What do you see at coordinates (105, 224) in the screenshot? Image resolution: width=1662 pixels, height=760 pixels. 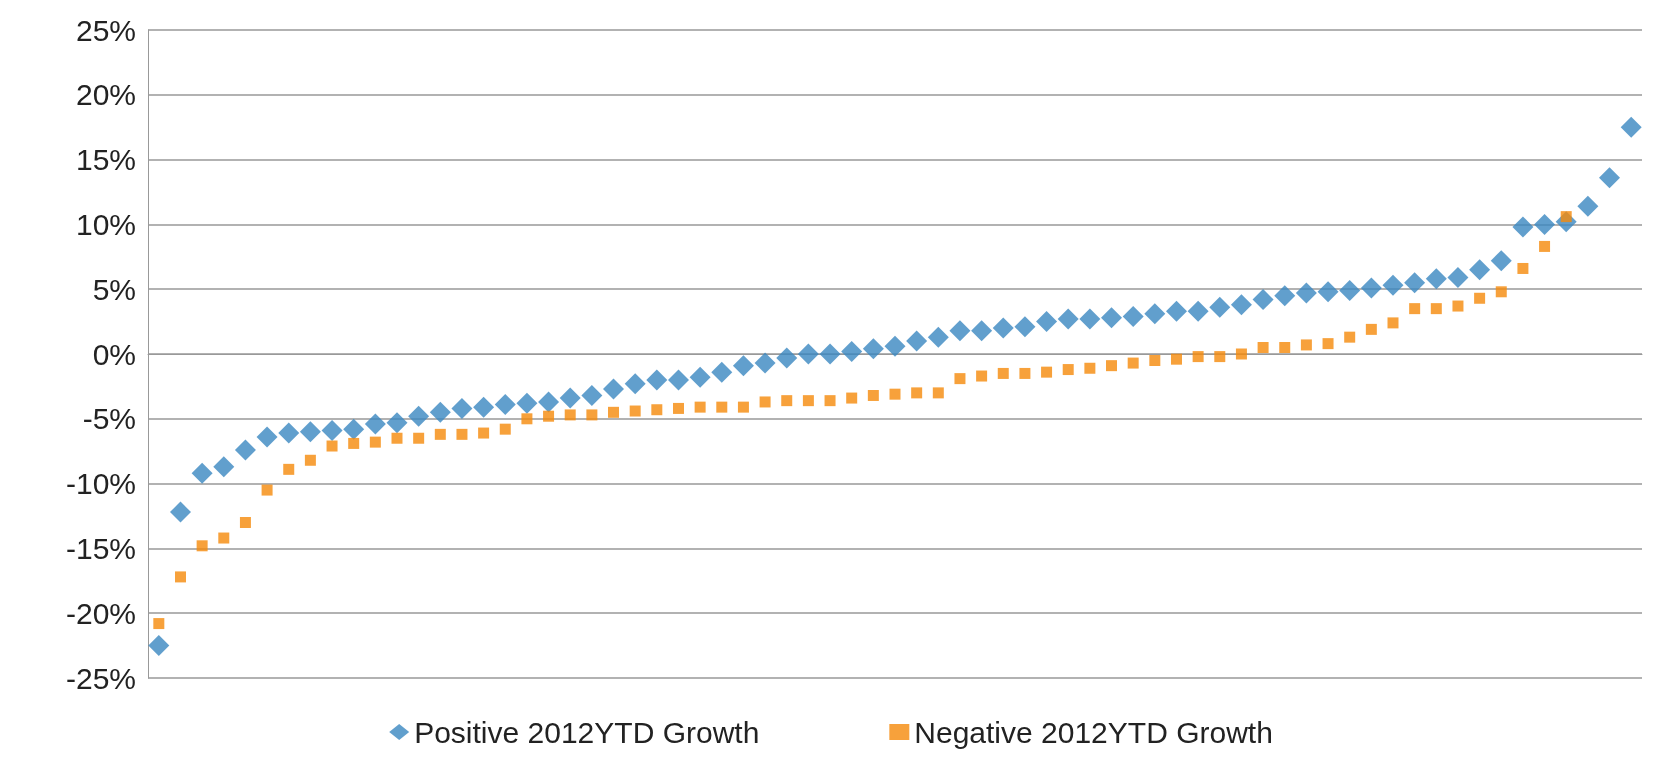 I see `y-tick-label: 10%` at bounding box center [105, 224].